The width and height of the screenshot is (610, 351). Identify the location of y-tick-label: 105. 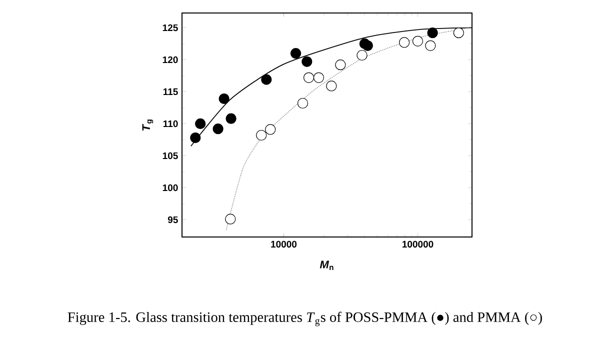
(170, 156).